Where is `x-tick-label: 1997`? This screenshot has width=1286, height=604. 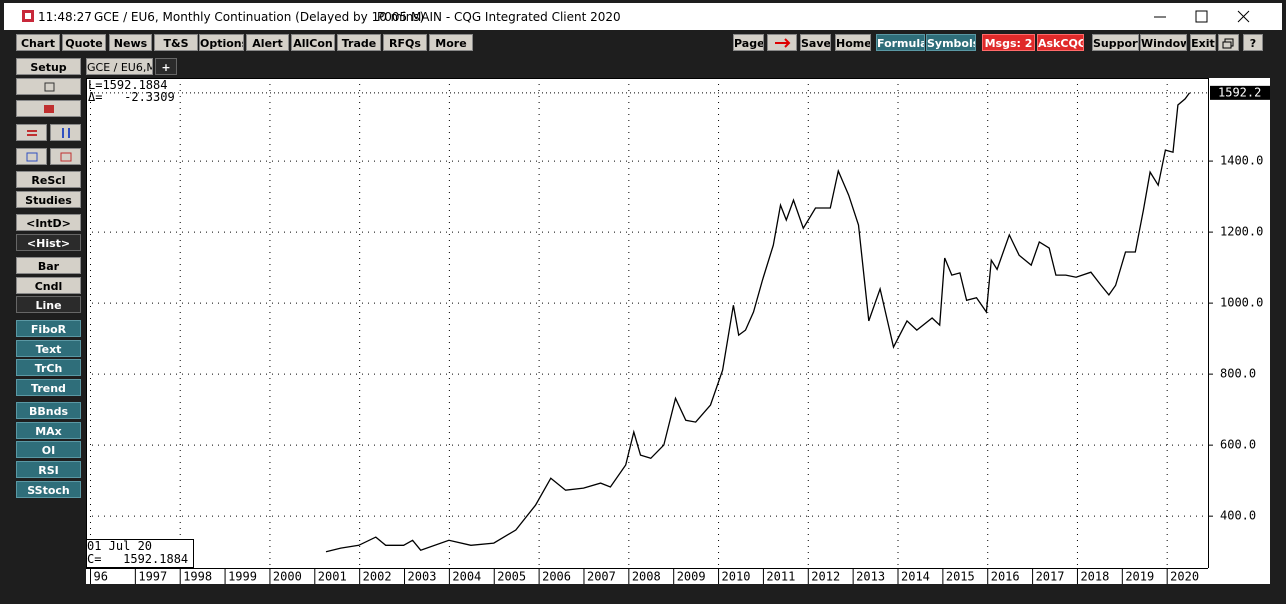 x-tick-label: 1997 is located at coordinates (152, 577).